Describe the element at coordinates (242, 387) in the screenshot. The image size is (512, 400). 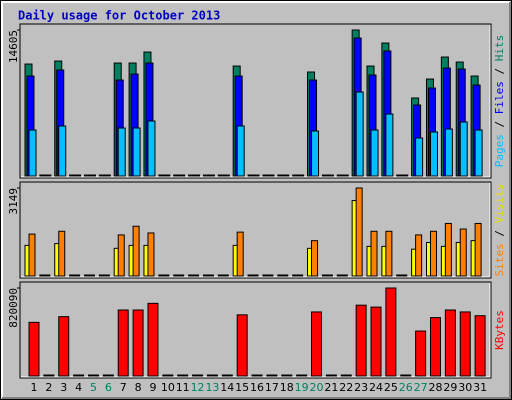
I see `x-tick-label: 15` at that location.